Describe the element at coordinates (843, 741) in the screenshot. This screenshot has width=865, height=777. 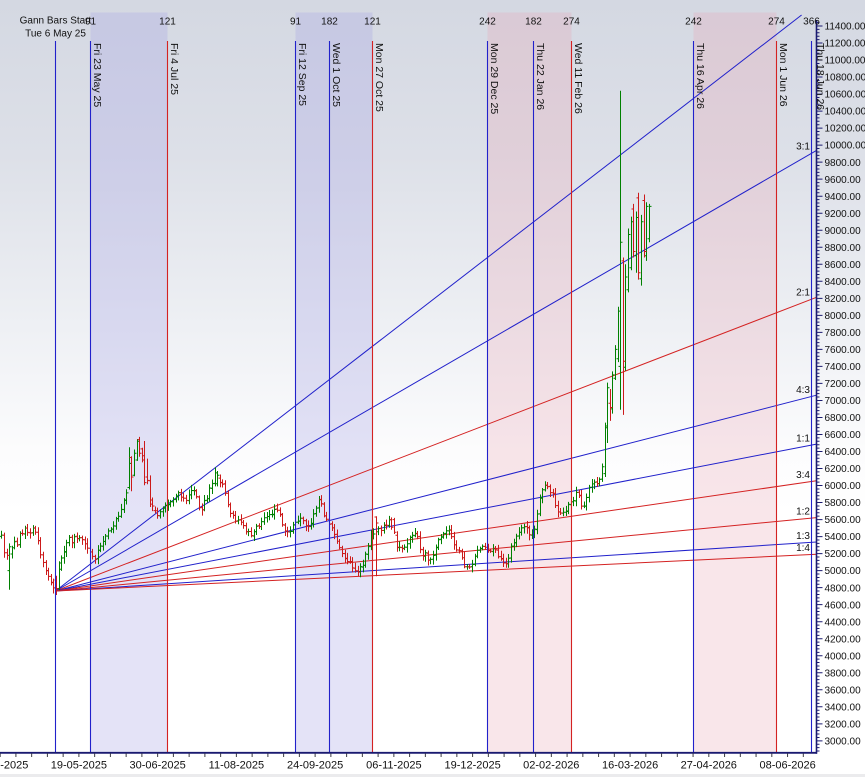
I see `svg-text: 3000.00` at that location.